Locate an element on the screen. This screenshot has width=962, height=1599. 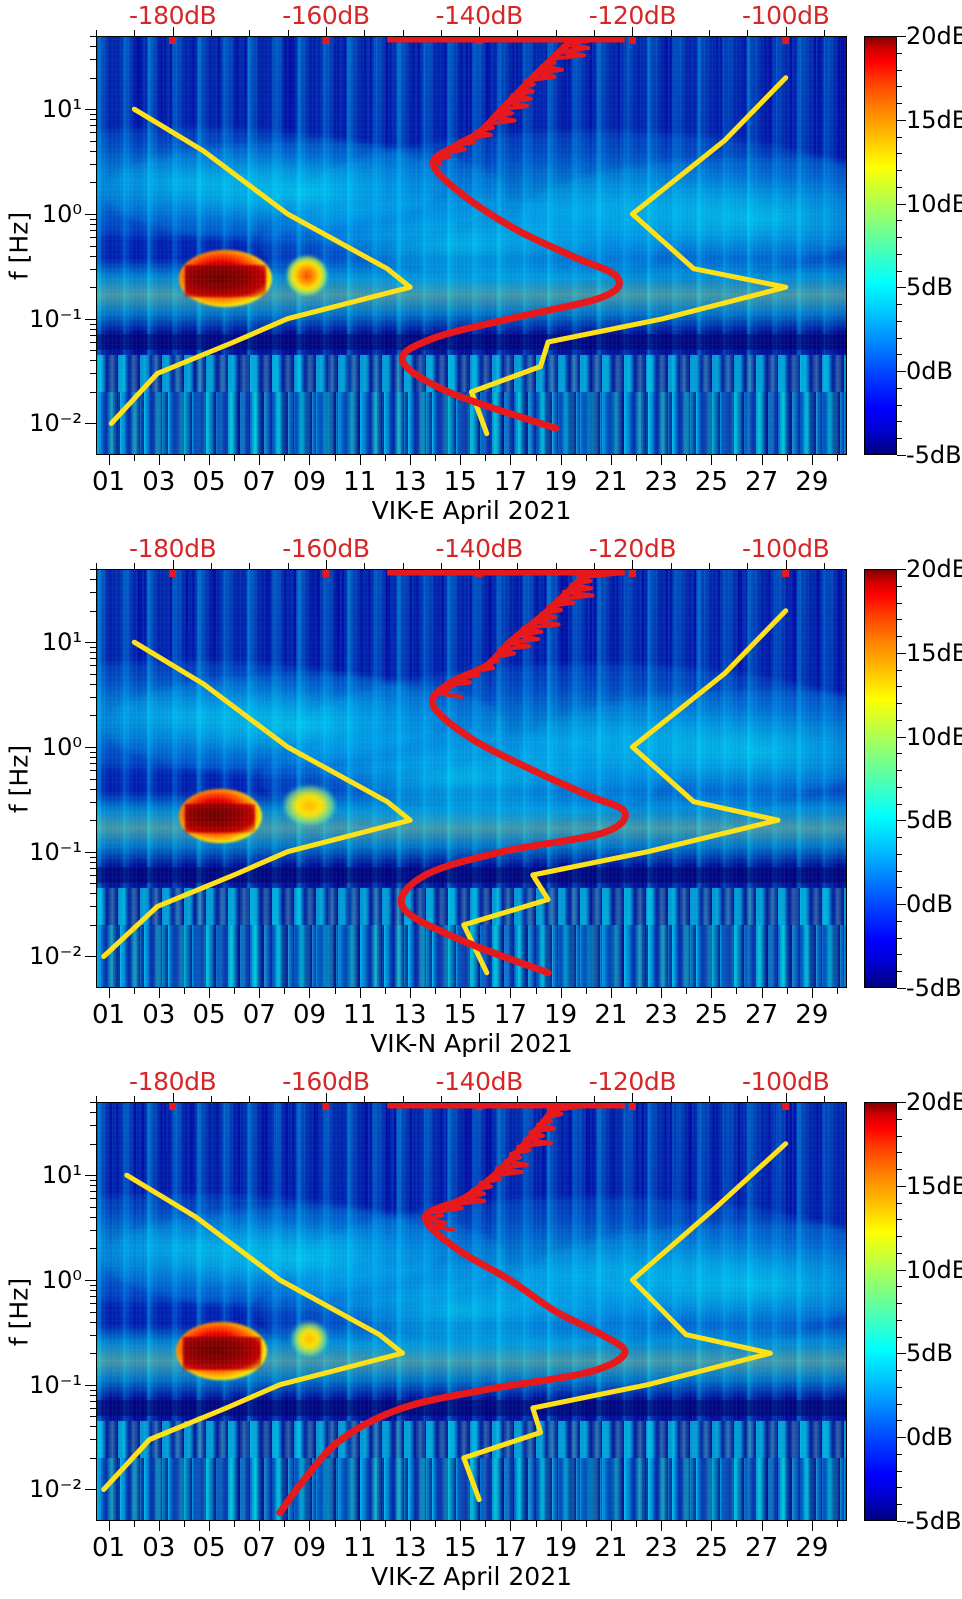
colorbar-tick-major is located at coordinates (901, 120).